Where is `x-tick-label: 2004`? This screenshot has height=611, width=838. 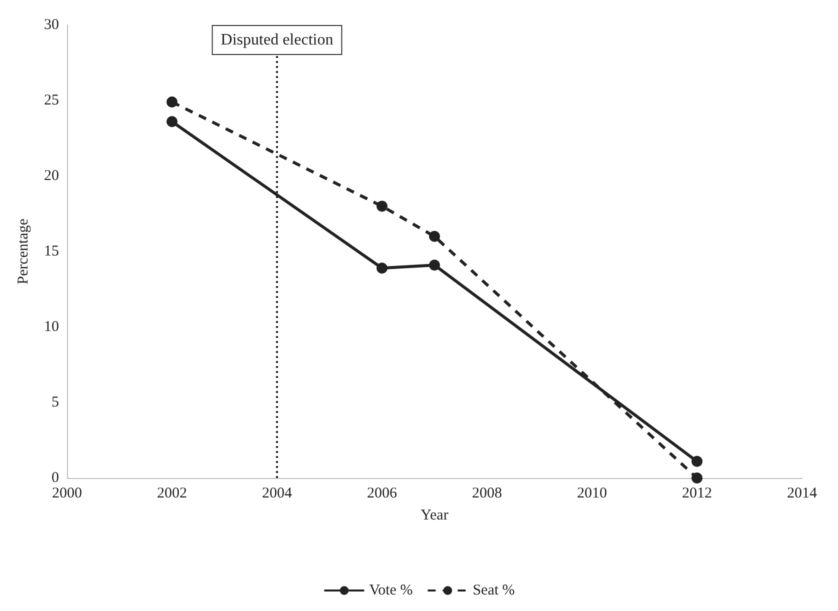 x-tick-label: 2004 is located at coordinates (277, 494).